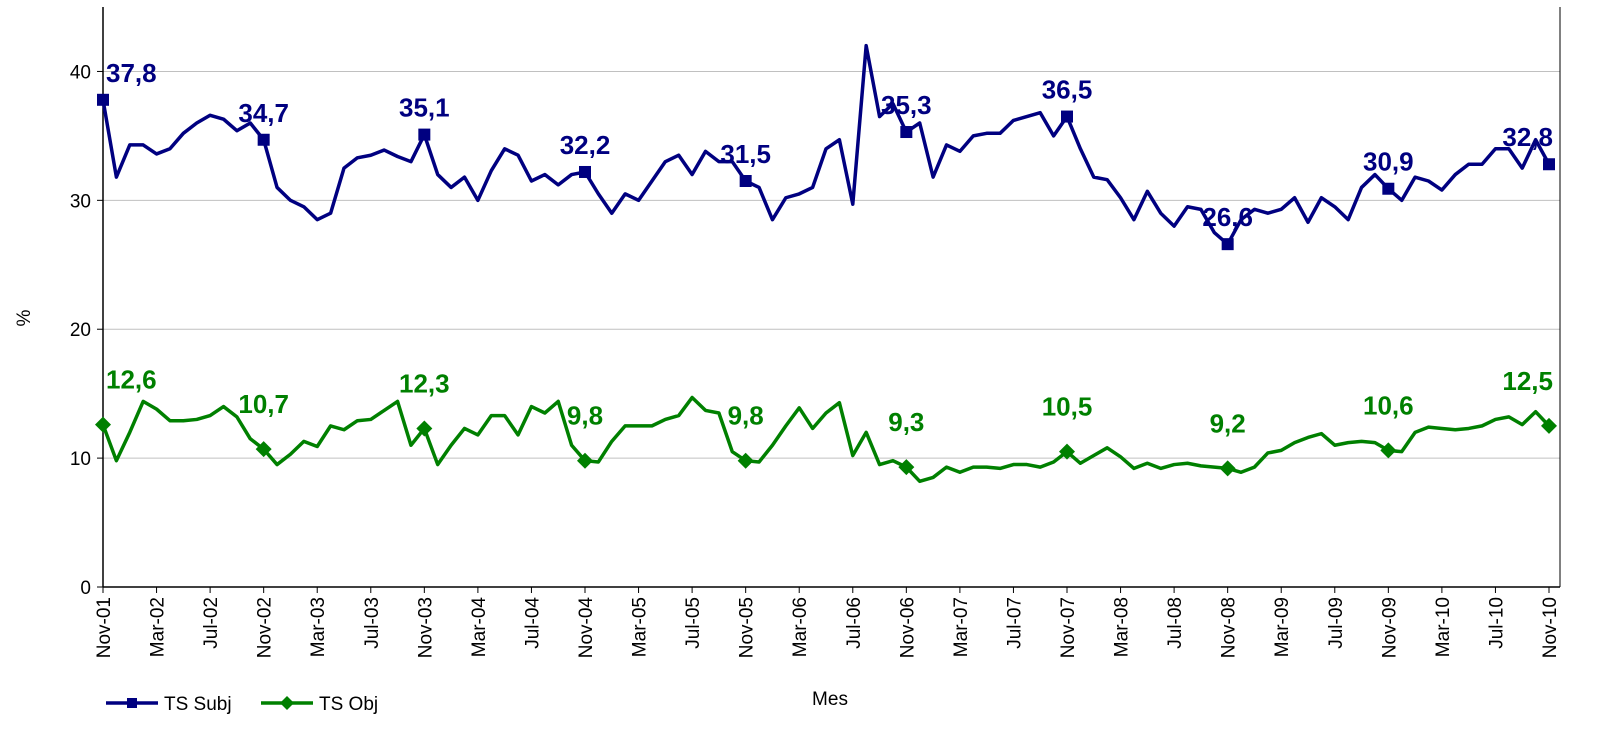 Image resolution: width=1615 pixels, height=735 pixels. Describe the element at coordinates (104, 627) in the screenshot. I see `x-tick-label: Nov-01` at that location.